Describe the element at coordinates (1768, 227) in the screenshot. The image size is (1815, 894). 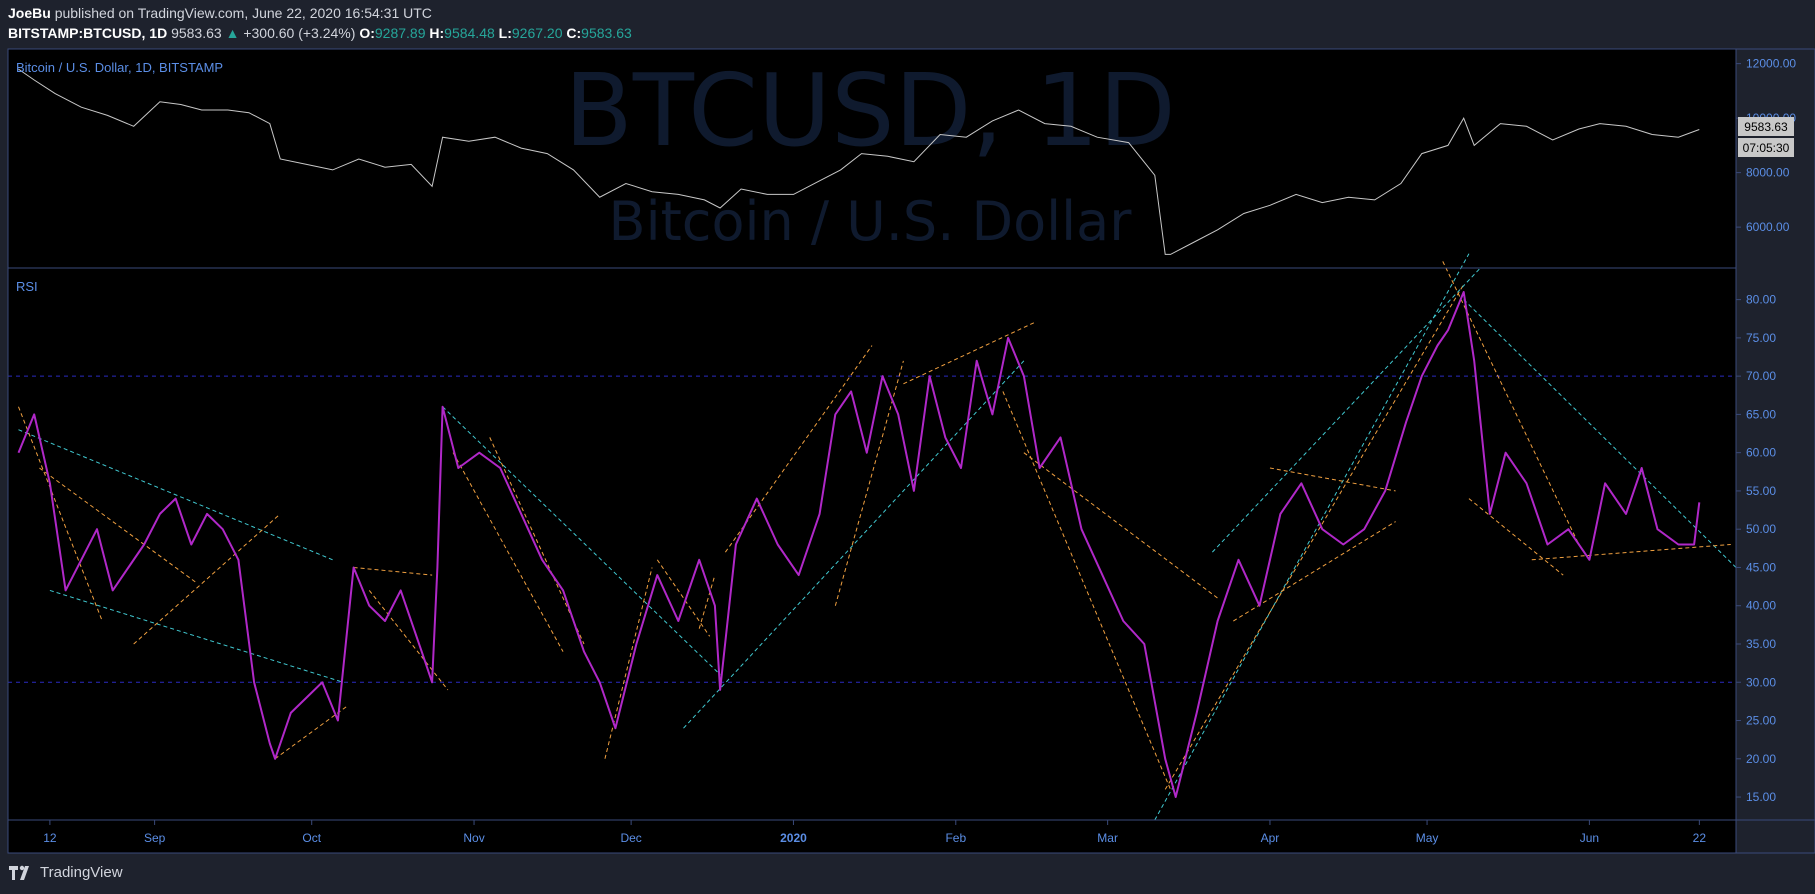
I see `price-tick-label: 6000.00` at that location.